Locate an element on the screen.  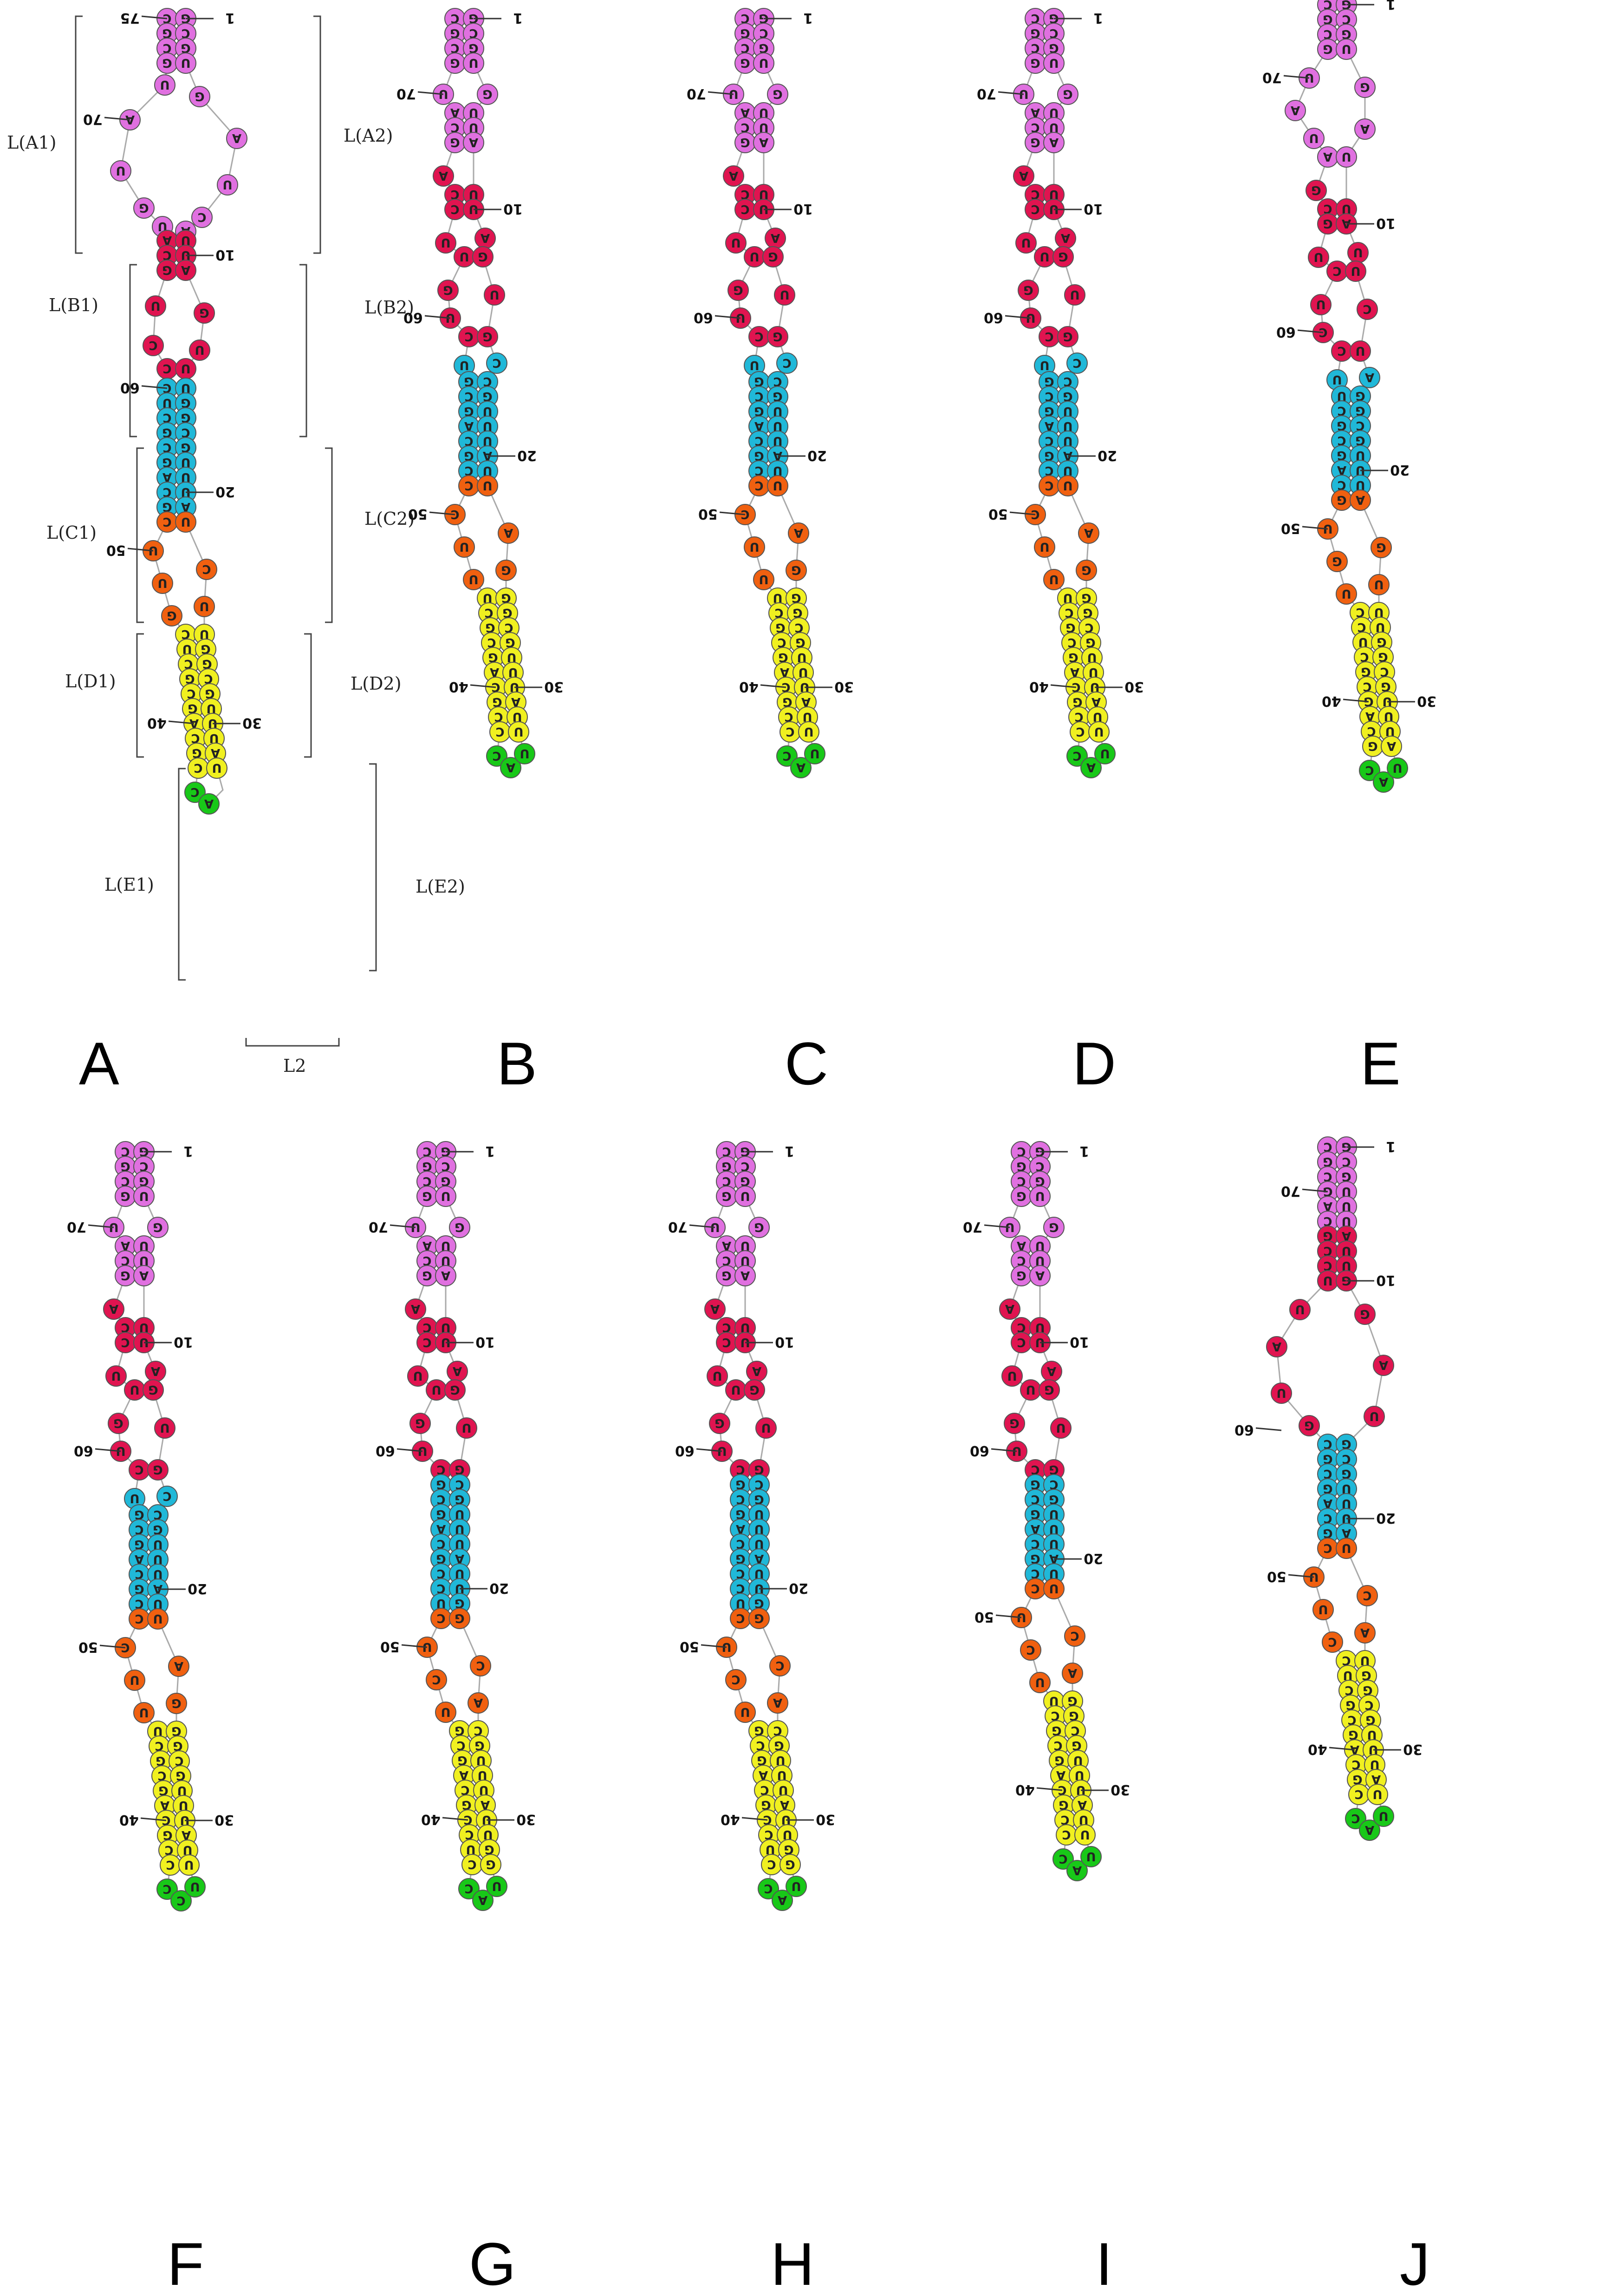
hairpin-loop-nucleotide: C is located at coordinates (496, 756).